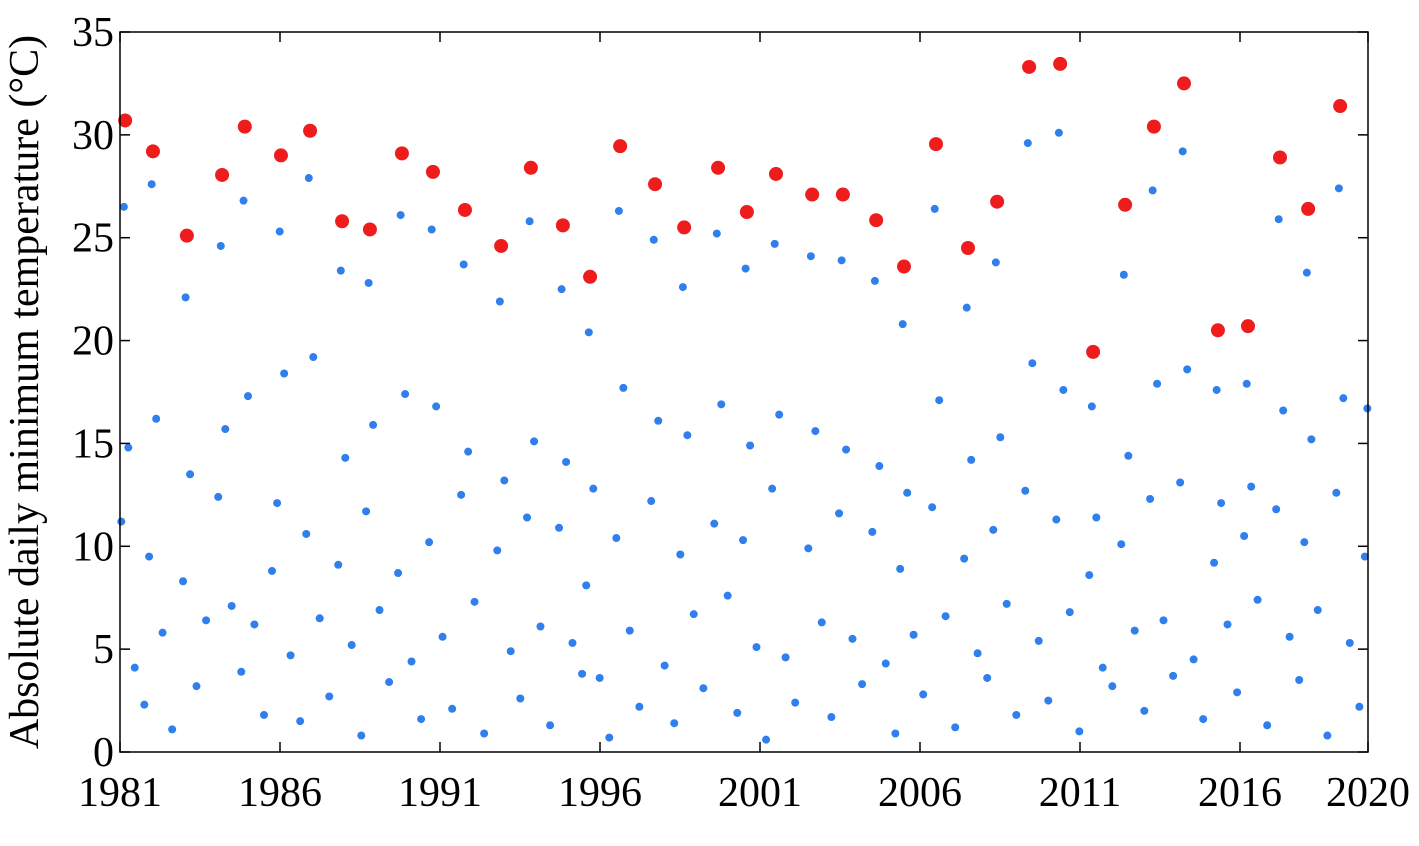  Describe the element at coordinates (93, 136) in the screenshot. I see `y-tick-label: 30` at that location.